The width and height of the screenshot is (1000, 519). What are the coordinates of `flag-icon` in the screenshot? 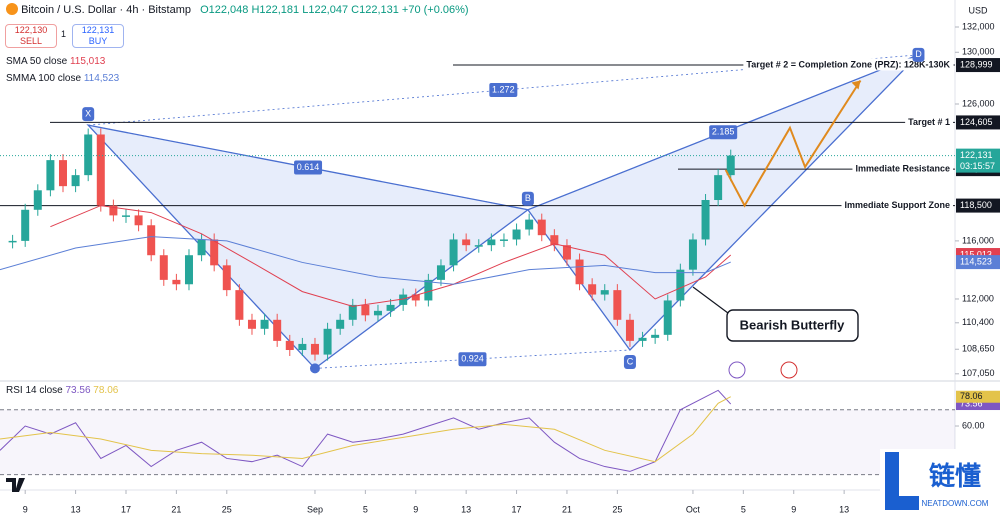 It's located at (789, 370).